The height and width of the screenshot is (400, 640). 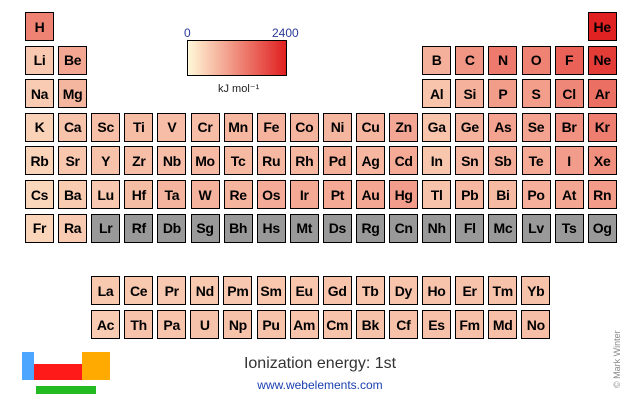 What do you see at coordinates (602, 161) in the screenshot?
I see `element-xe: Xe` at bounding box center [602, 161].